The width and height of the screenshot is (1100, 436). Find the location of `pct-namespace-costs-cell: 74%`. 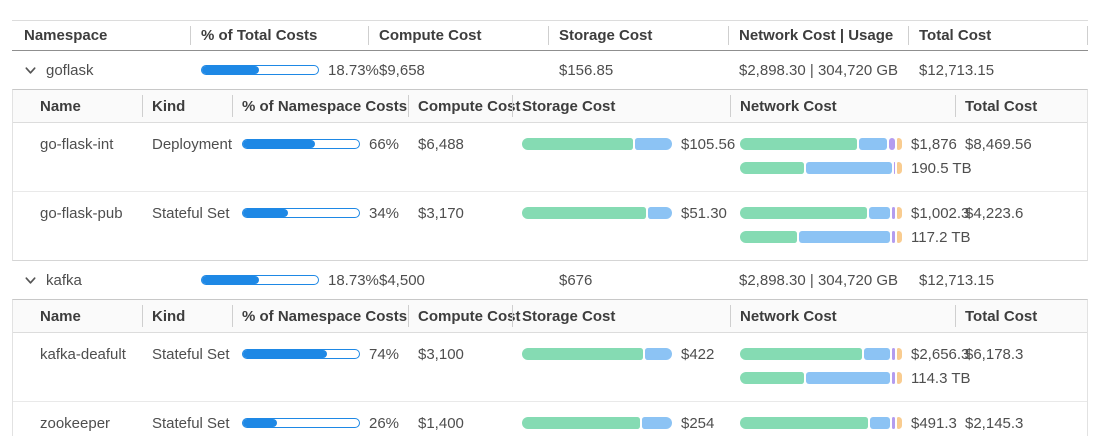

pct-namespace-costs-cell: 74% is located at coordinates (320, 366).